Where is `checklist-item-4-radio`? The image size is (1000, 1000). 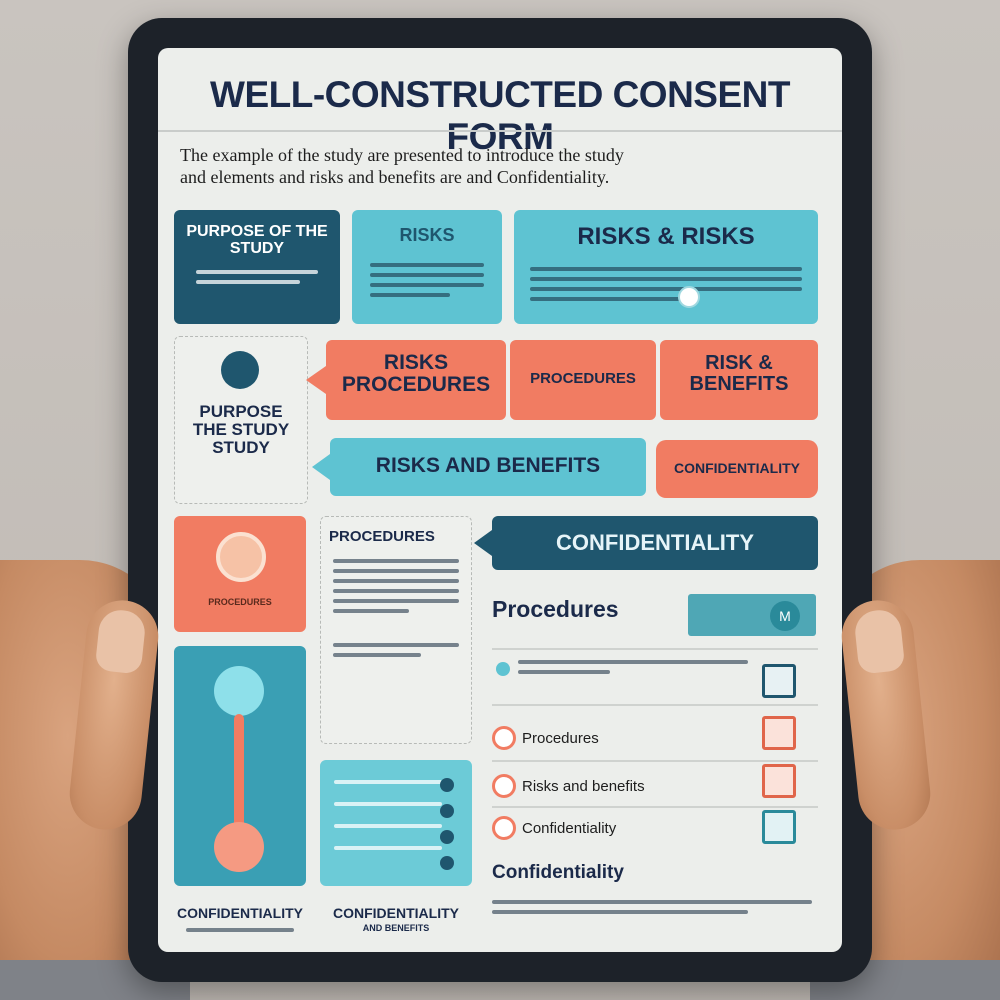
checklist-item-4-radio is located at coordinates (504, 828).